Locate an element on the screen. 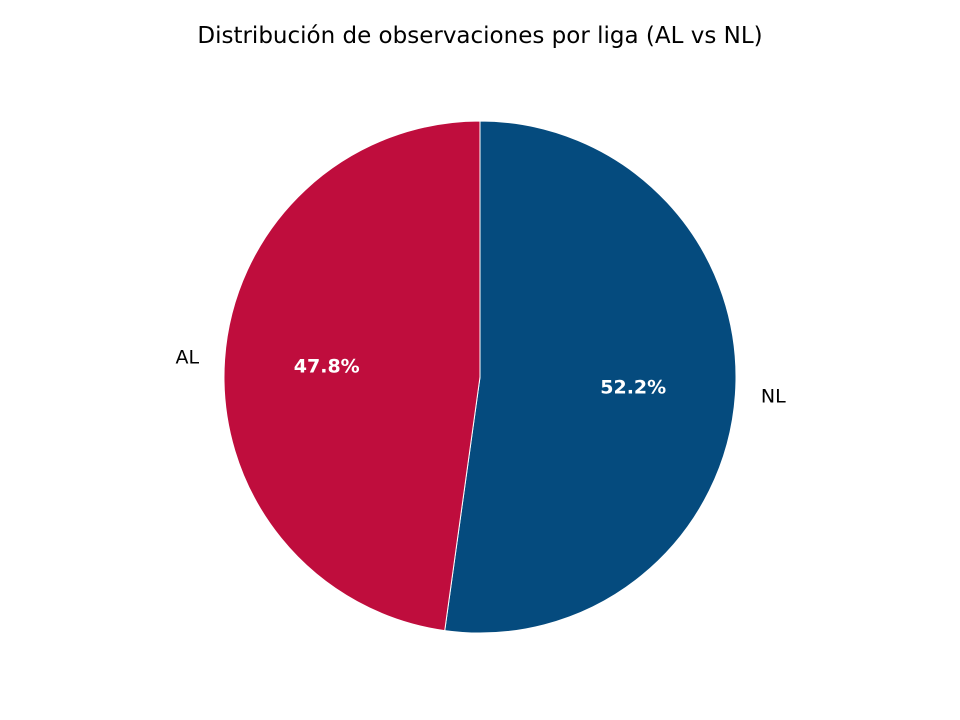  pie-pct-label-nl: 52.2% is located at coordinates (633, 388).